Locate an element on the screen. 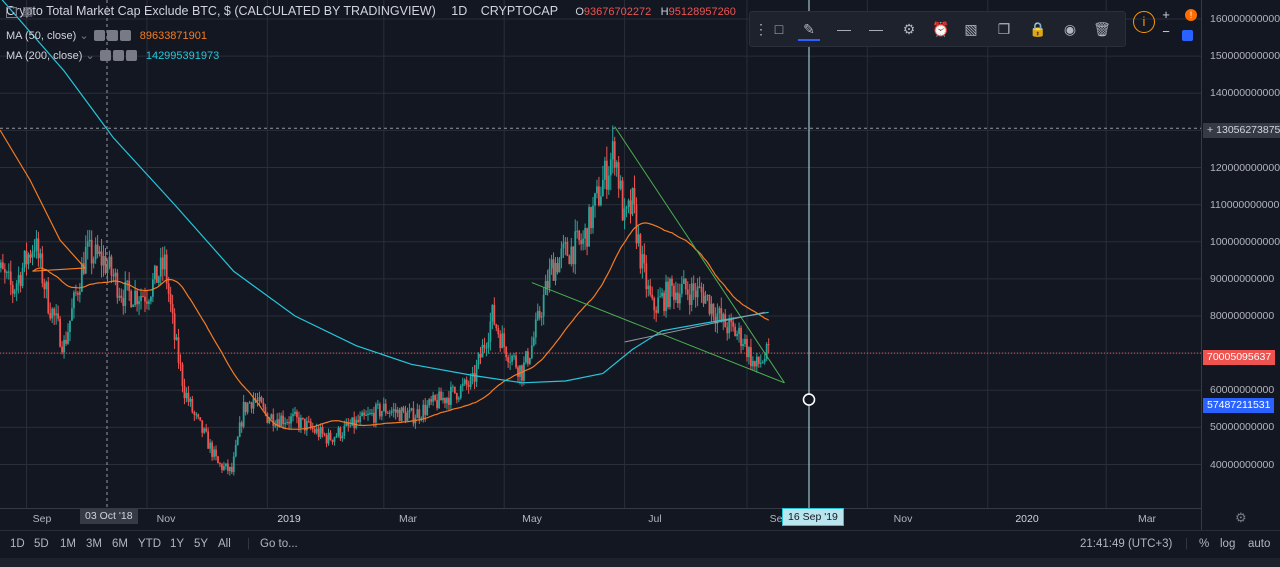 The image size is (1280, 567). pencil-icon: ✎ is located at coordinates (809, 30).